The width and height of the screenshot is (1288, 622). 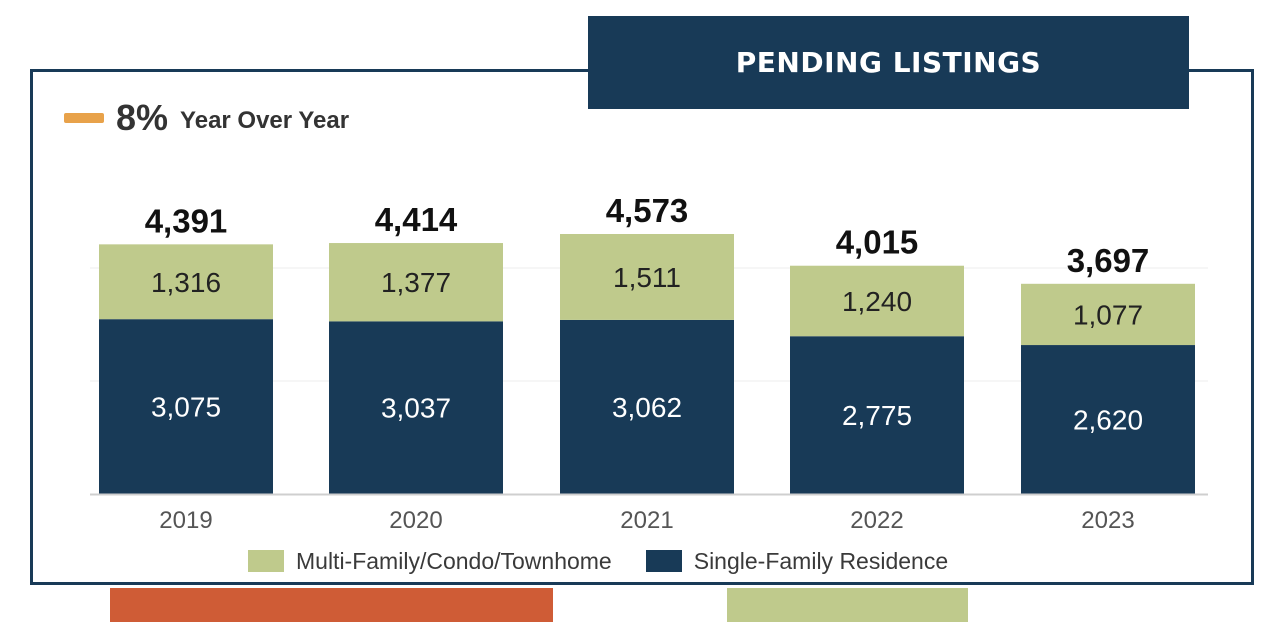 I want to click on total-label-2019: 4,391, so click(x=186, y=220).